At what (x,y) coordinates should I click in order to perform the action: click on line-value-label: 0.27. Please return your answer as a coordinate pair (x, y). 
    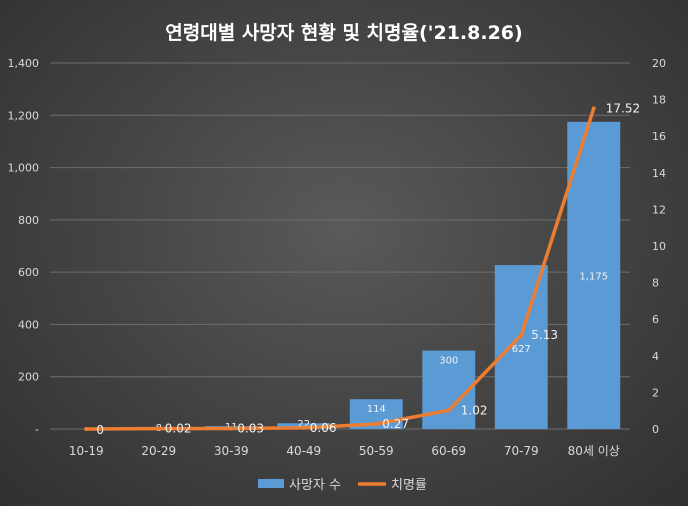
    Looking at the image, I should click on (395, 424).